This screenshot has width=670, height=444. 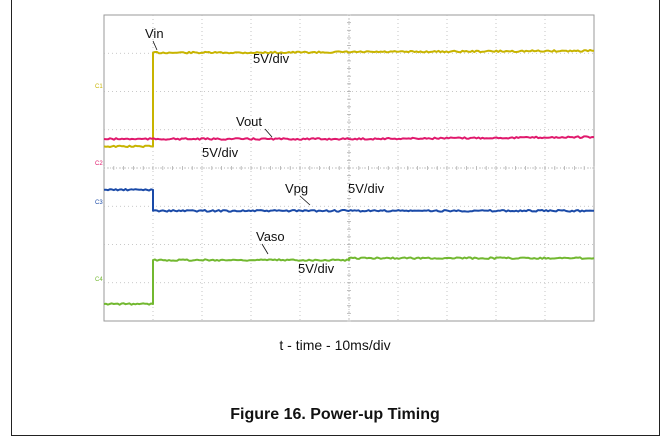 What do you see at coordinates (249, 121) in the screenshot?
I see `trace-label-vout: Vout` at bounding box center [249, 121].